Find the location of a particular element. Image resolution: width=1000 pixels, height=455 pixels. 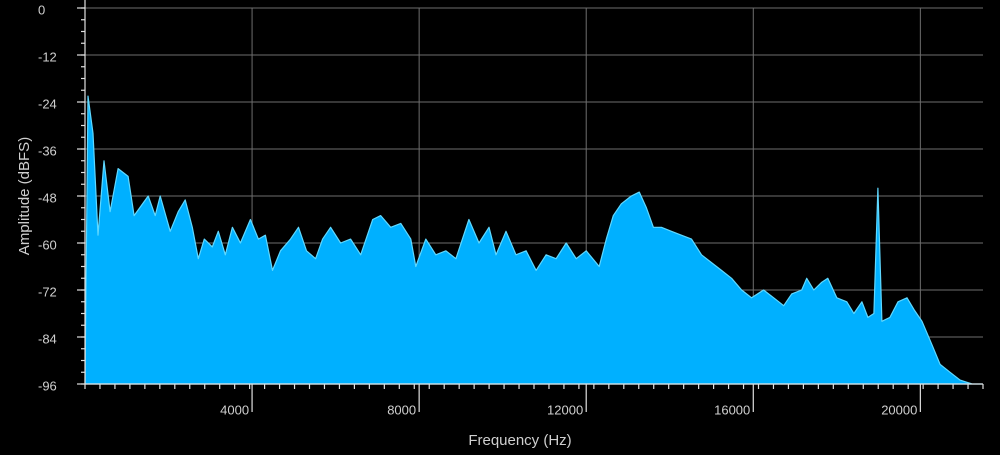

x-tick-label: 4000 is located at coordinates (234, 409).